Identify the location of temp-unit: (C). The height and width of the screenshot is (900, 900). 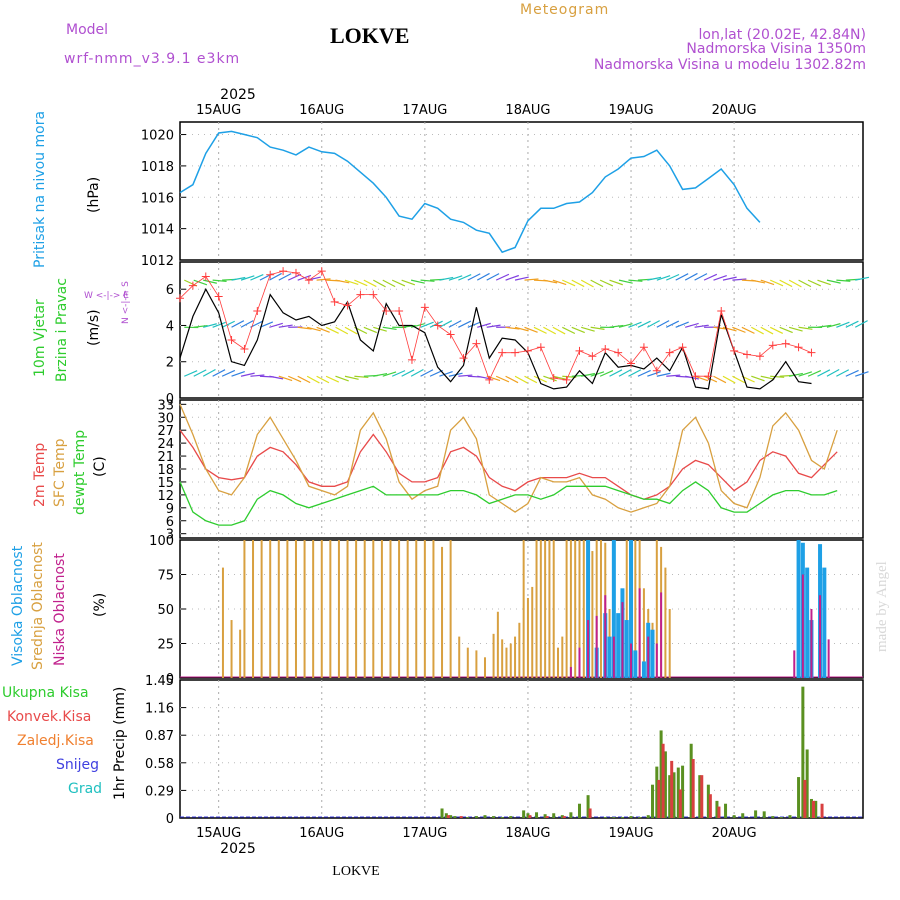
(100, 466).